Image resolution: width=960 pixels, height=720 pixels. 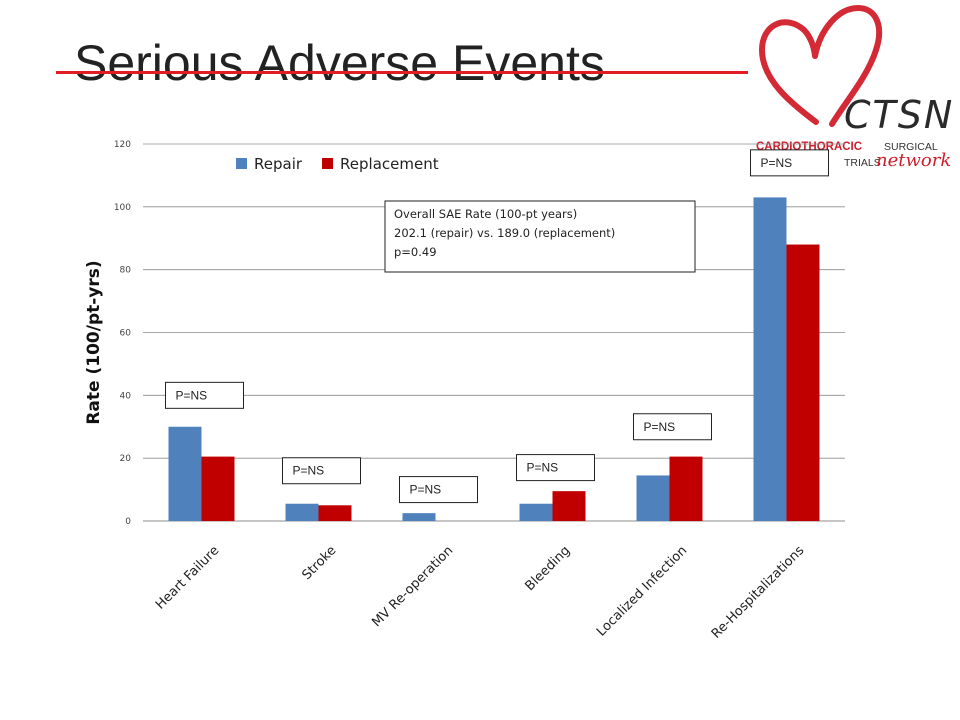 I want to click on title-underline, so click(x=402, y=72).